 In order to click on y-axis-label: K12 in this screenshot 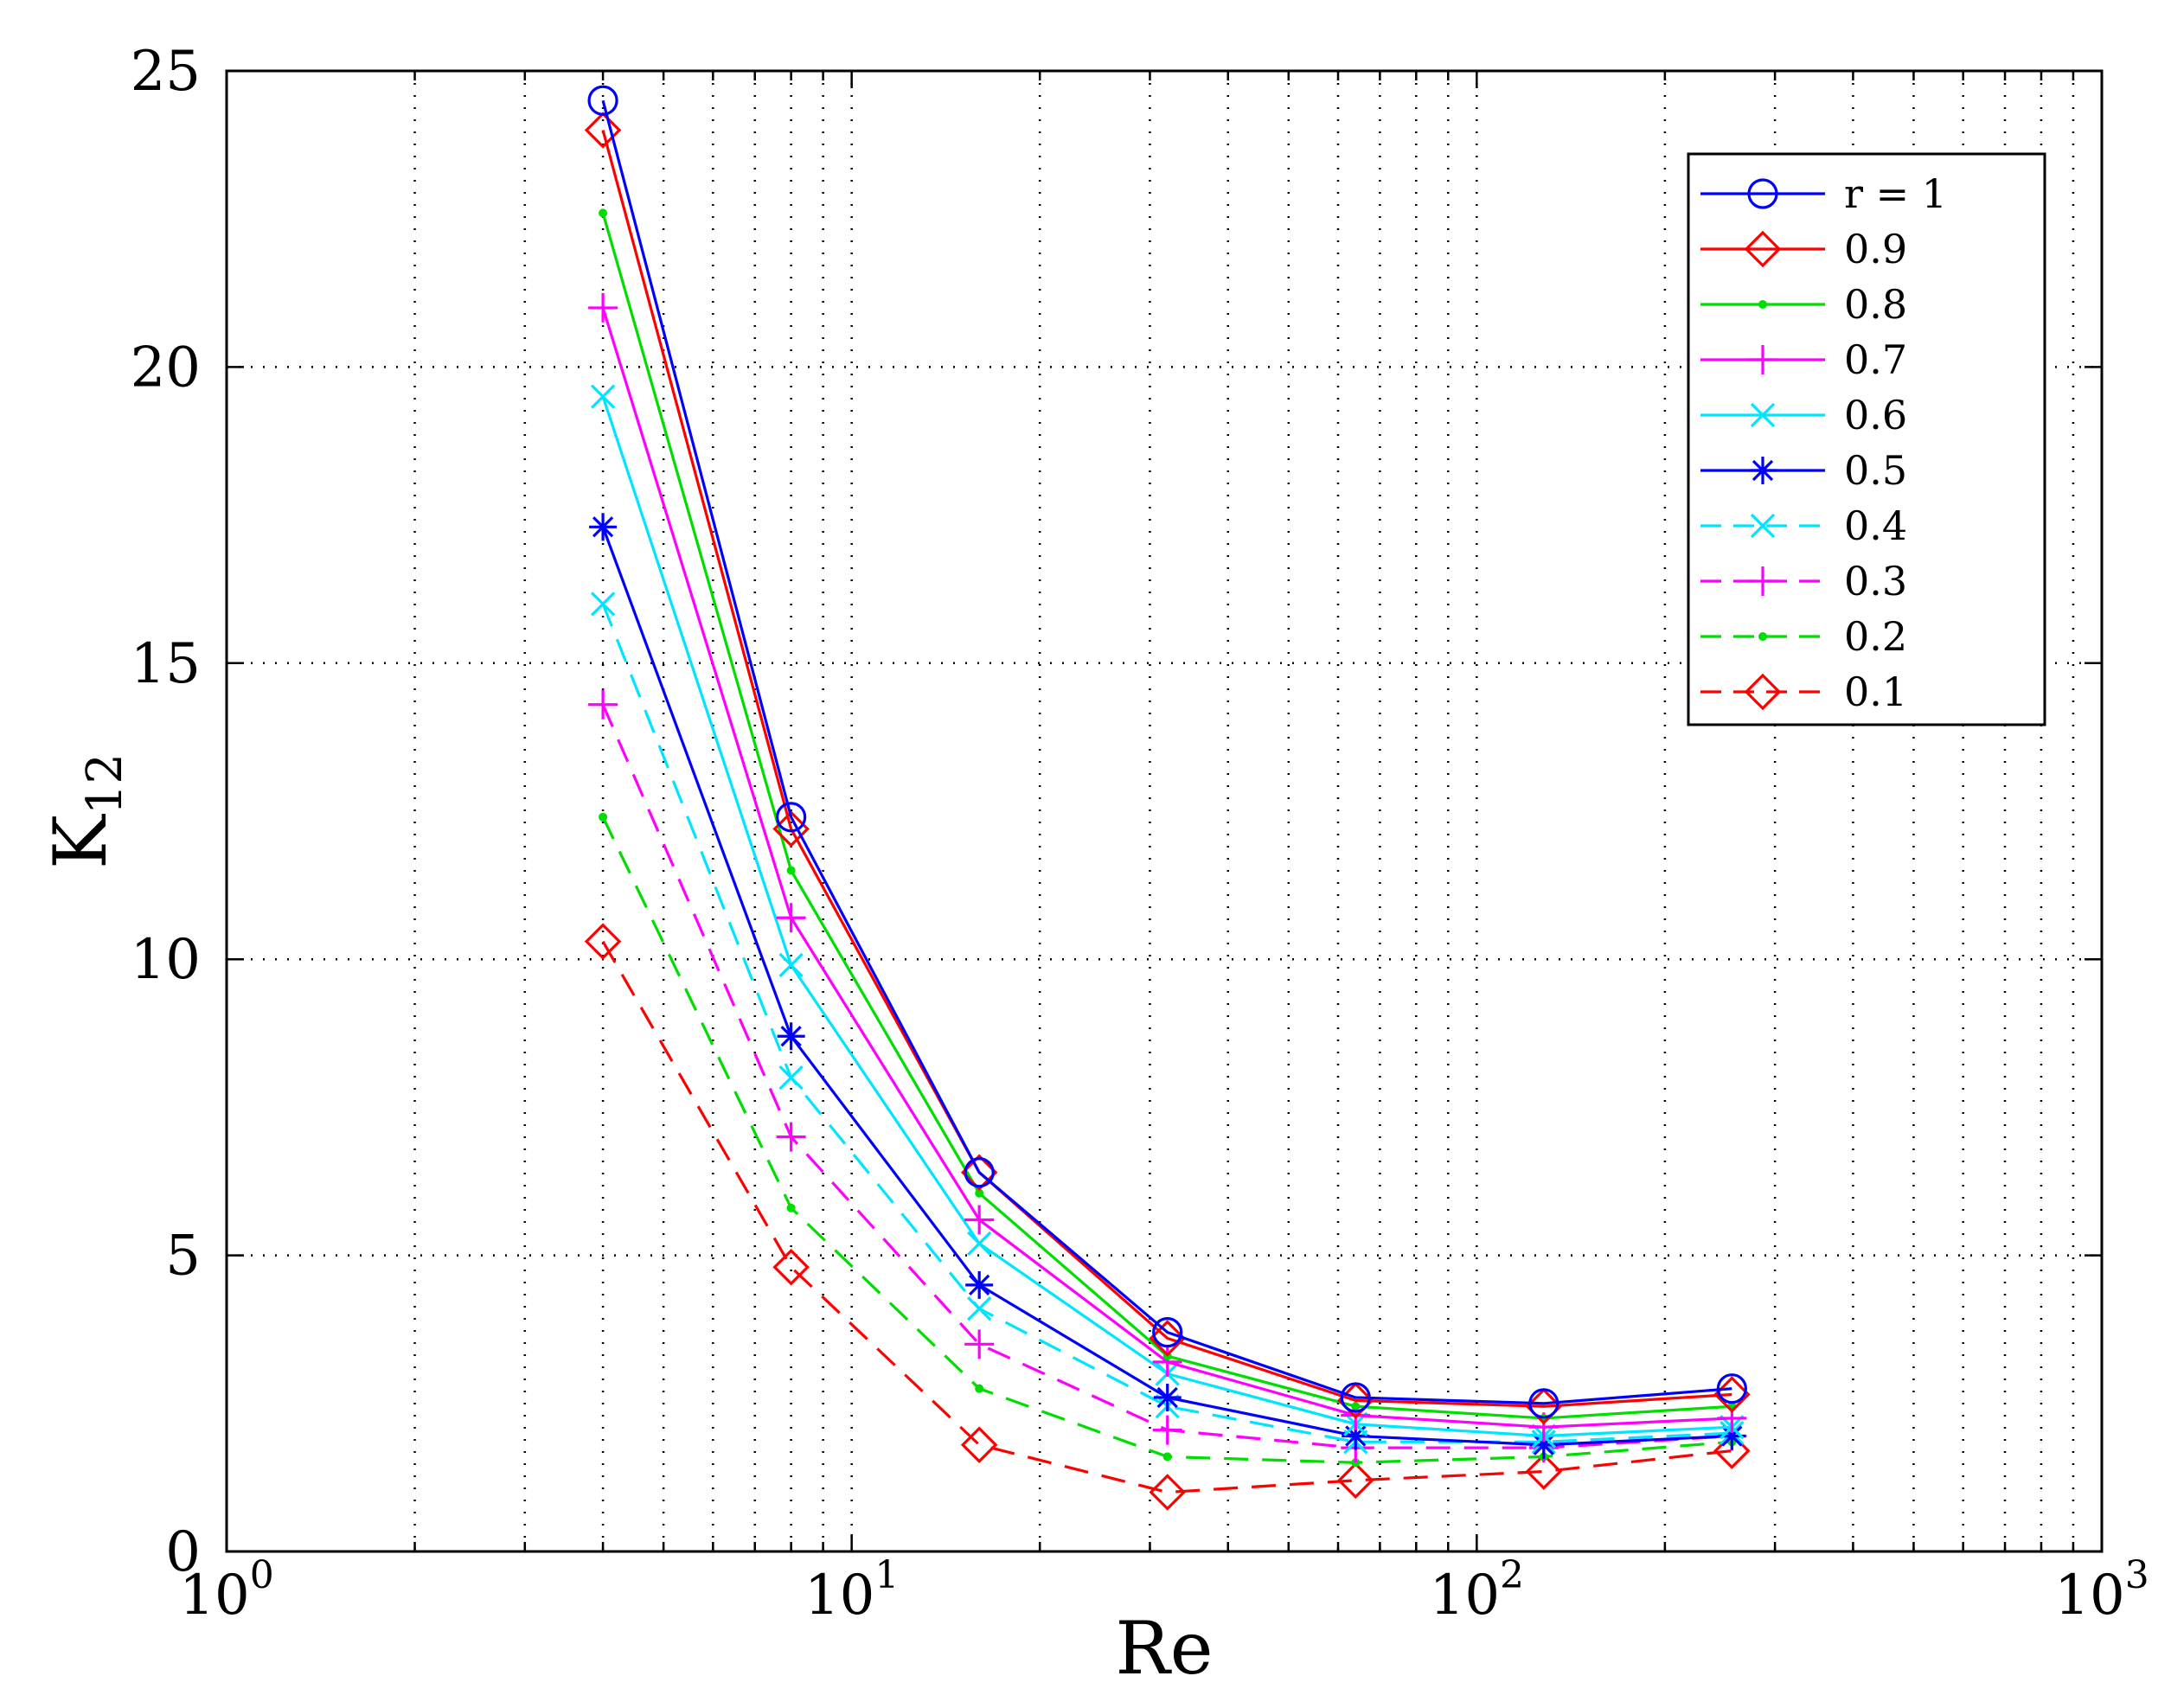, I will do `click(85, 811)`.